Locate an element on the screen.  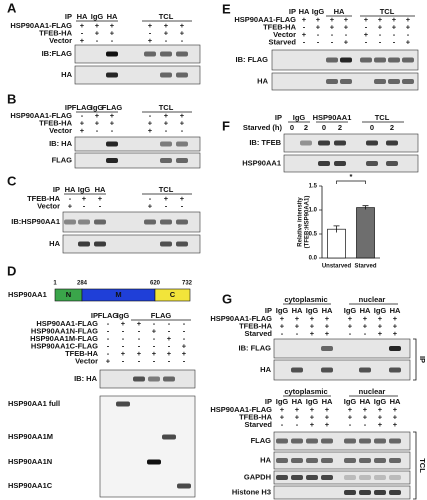
domain-position: 284 is located at coordinates (82, 284).